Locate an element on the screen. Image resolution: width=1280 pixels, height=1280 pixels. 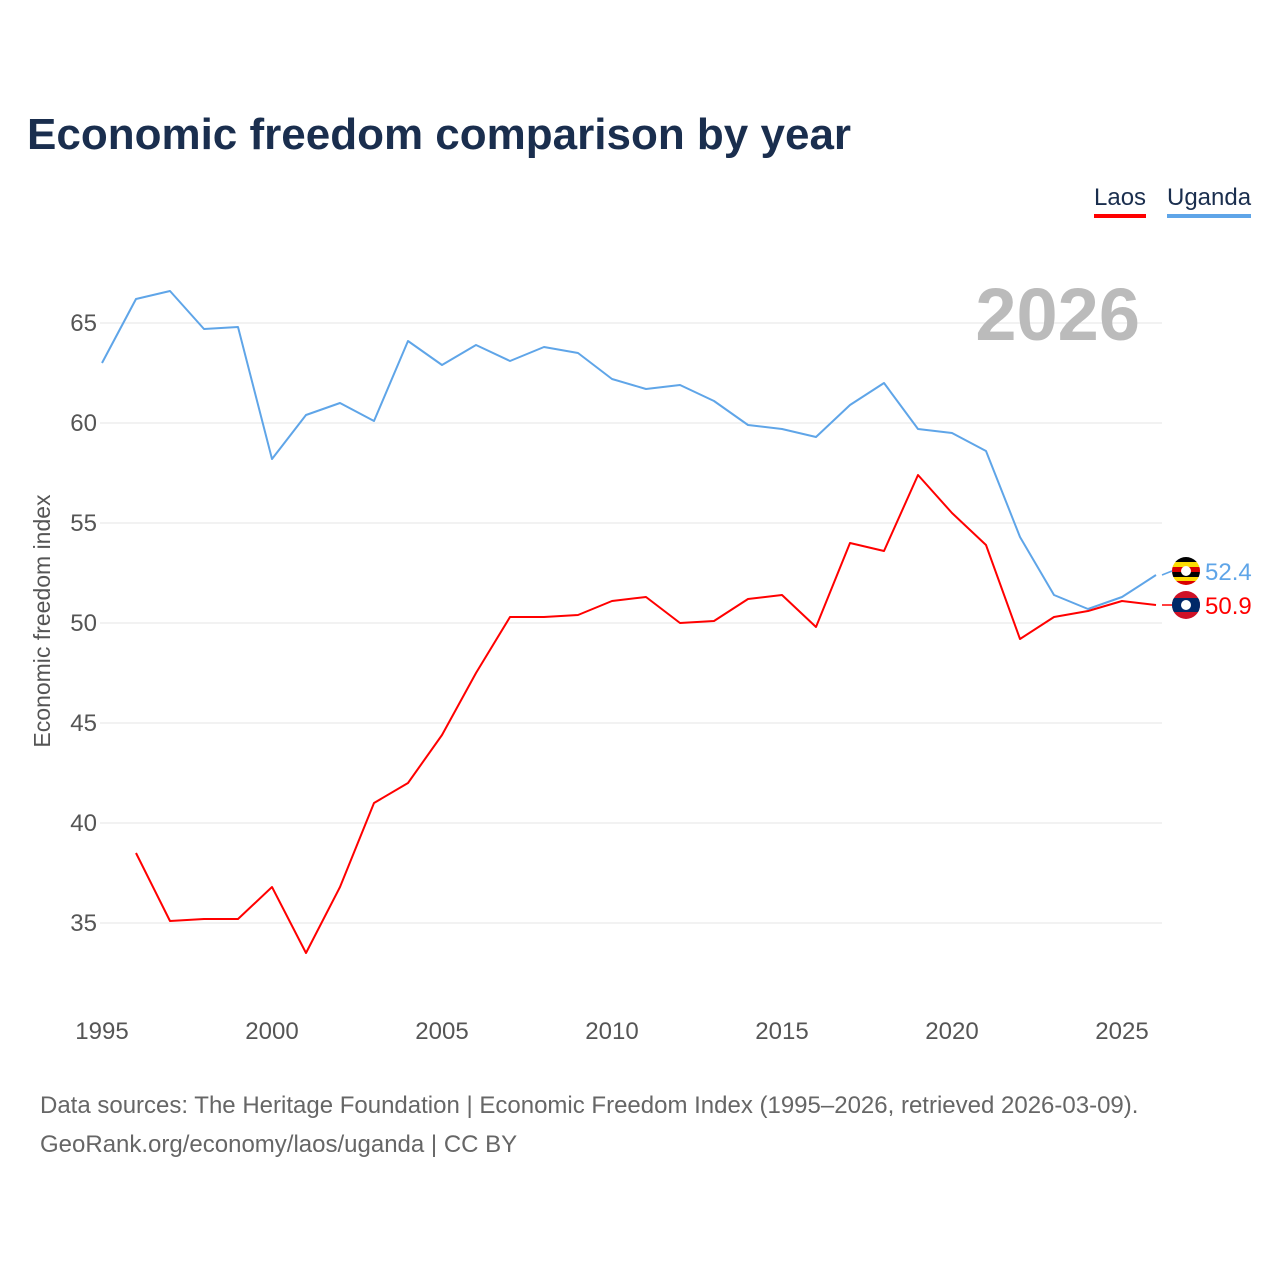
y-axis-label: Economic freedom index is located at coordinates (42, 621).